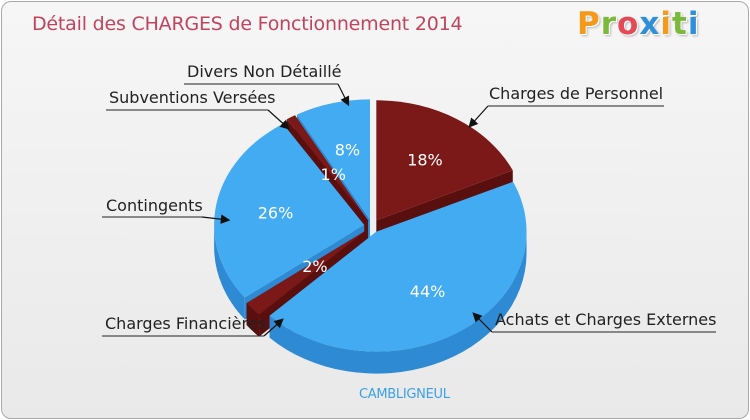 The image size is (750, 420). I want to click on slice-value-contingents: 26%, so click(276, 212).